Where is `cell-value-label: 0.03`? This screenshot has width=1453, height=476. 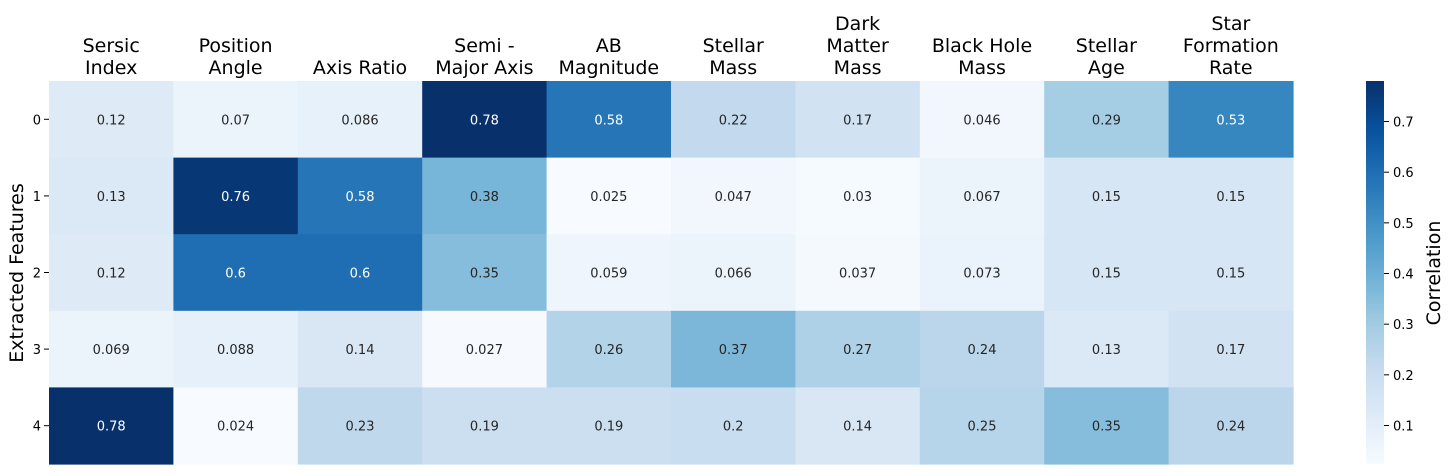
cell-value-label: 0.03 is located at coordinates (857, 197).